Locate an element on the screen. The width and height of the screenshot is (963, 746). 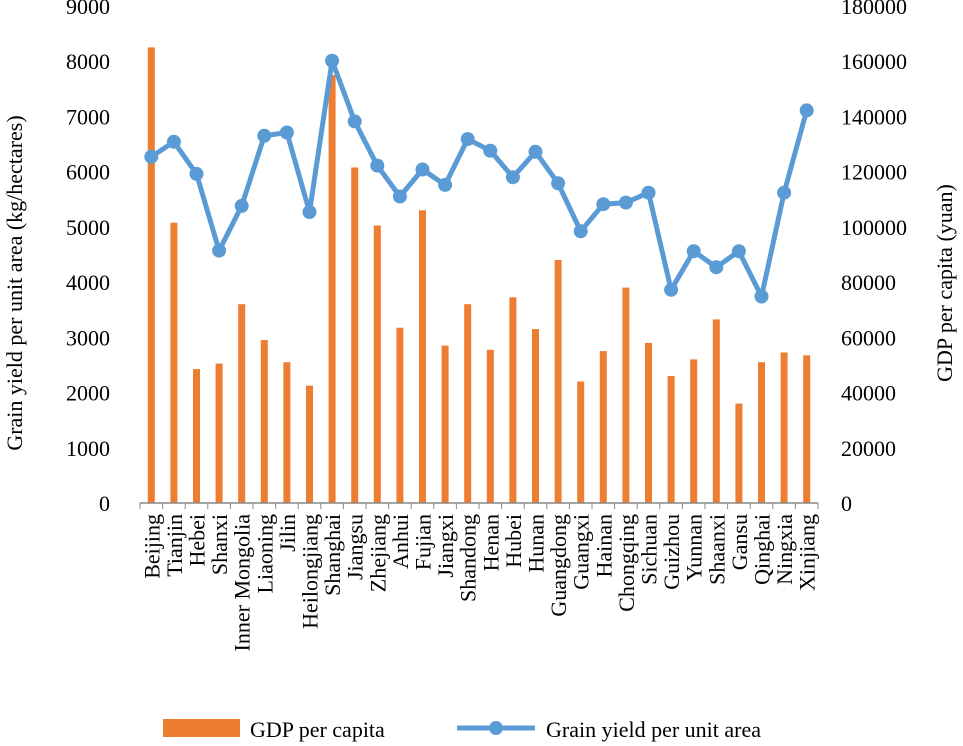
category-label: Shandong is located at coordinates (468, 558).